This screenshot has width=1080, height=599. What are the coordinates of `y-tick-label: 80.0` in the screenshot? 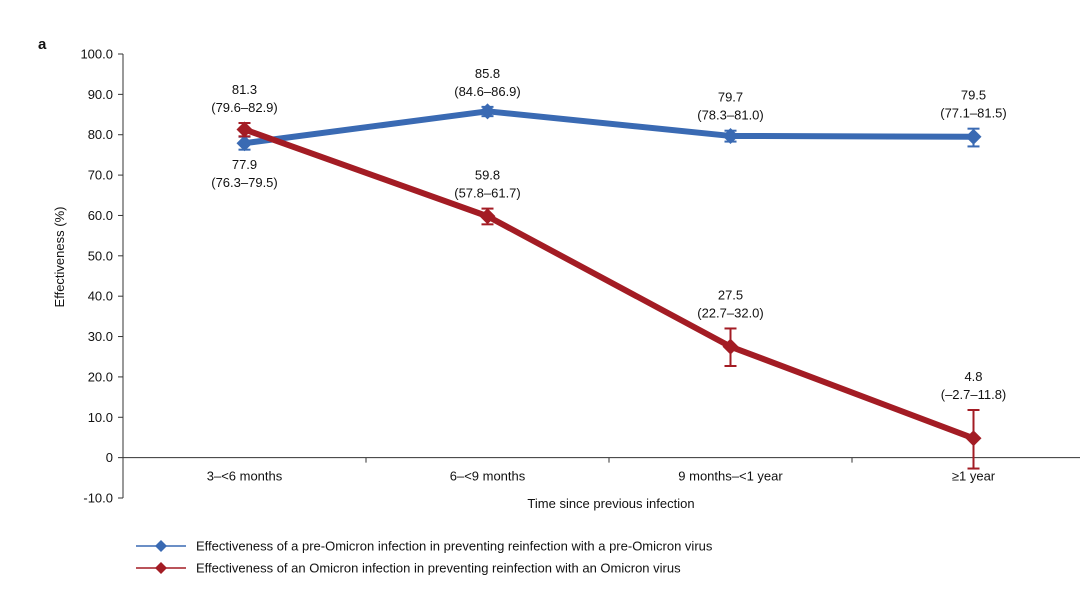 It's located at (100, 134).